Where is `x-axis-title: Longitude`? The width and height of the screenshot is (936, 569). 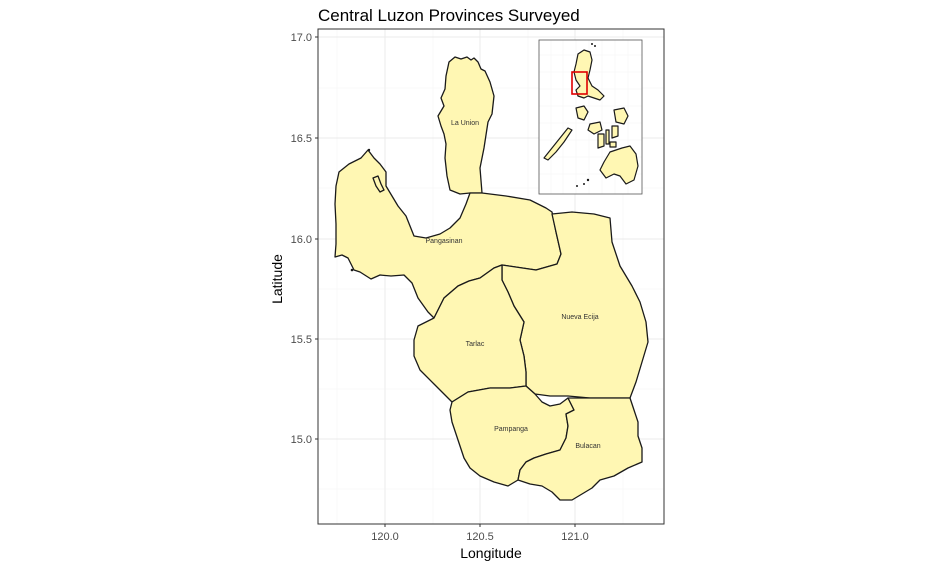
x-axis-title: Longitude is located at coordinates (491, 553).